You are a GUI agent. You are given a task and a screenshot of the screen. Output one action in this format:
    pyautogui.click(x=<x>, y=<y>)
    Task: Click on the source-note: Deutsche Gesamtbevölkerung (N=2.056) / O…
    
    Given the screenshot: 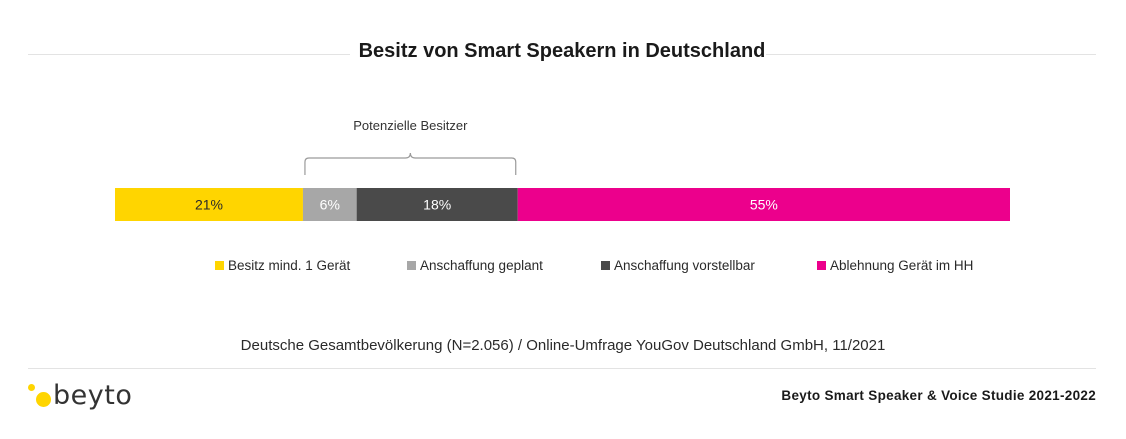 What is the action you would take?
    pyautogui.click(x=563, y=345)
    